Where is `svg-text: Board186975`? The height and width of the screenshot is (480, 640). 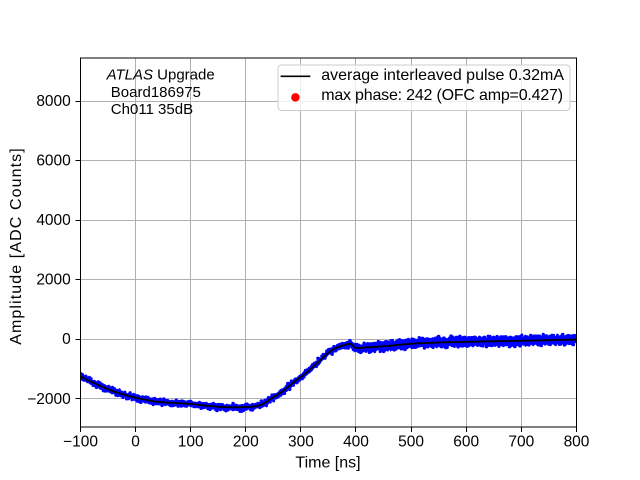 svg-text: Board186975 is located at coordinates (156, 92).